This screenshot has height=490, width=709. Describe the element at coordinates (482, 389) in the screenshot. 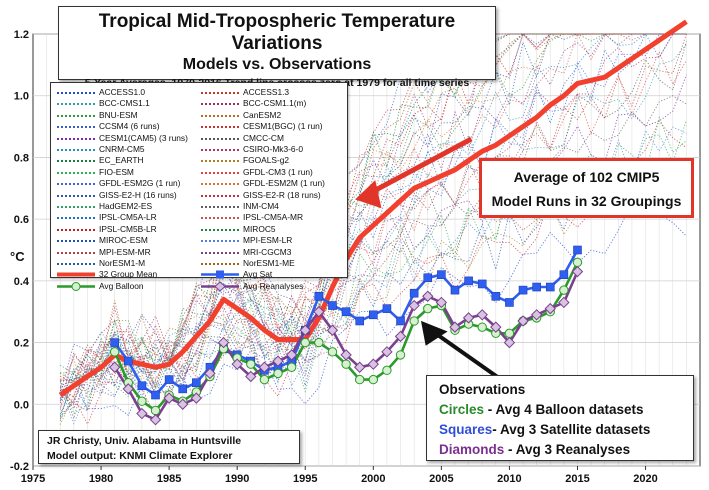

I see `observations-heading: Observations` at that location.